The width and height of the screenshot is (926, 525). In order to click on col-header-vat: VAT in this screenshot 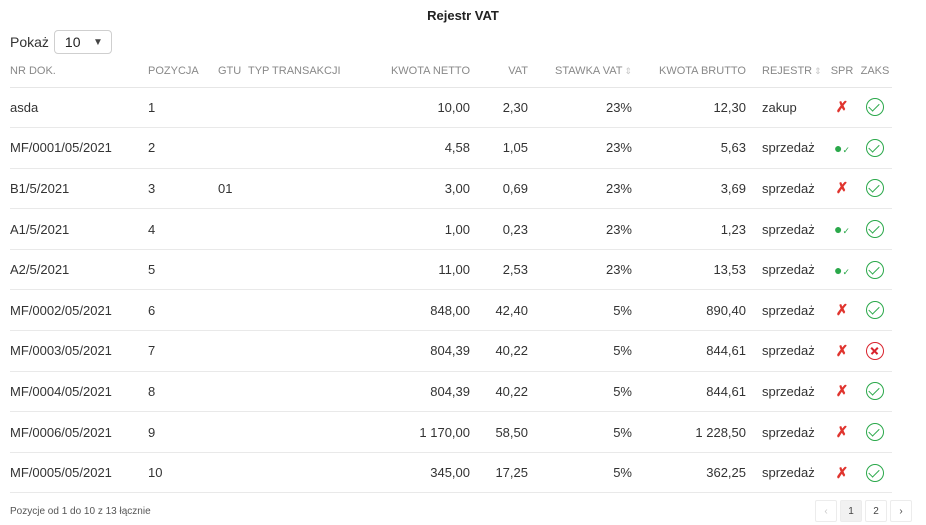, I will do `click(499, 72)`.